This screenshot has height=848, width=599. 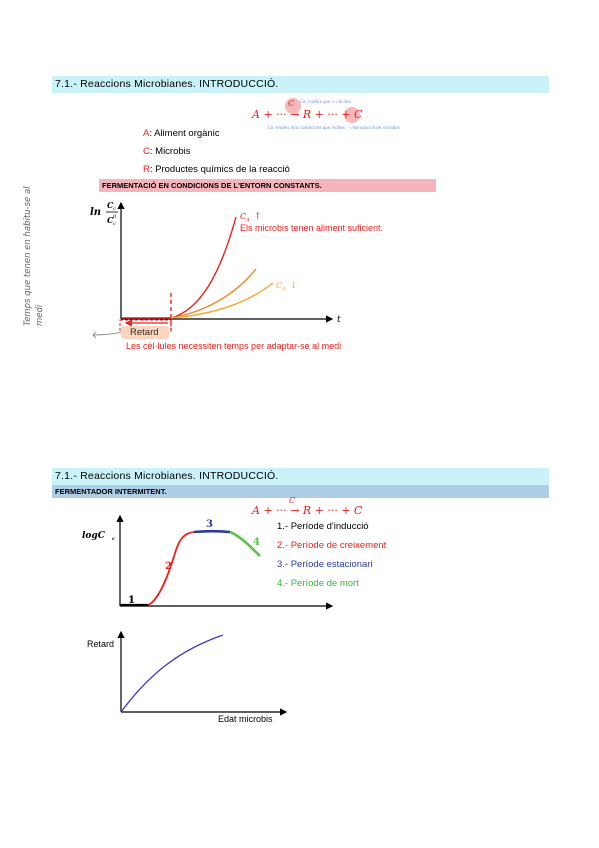 I want to click on handwritten-side-note: Temps que tenen en habitu-se al medi, so click(x=34, y=256).